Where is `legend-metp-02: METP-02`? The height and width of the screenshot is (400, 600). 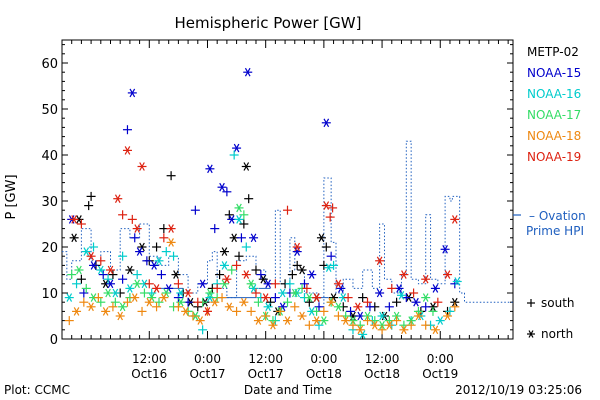 legend-metp-02: METP-02 is located at coordinates (553, 52).